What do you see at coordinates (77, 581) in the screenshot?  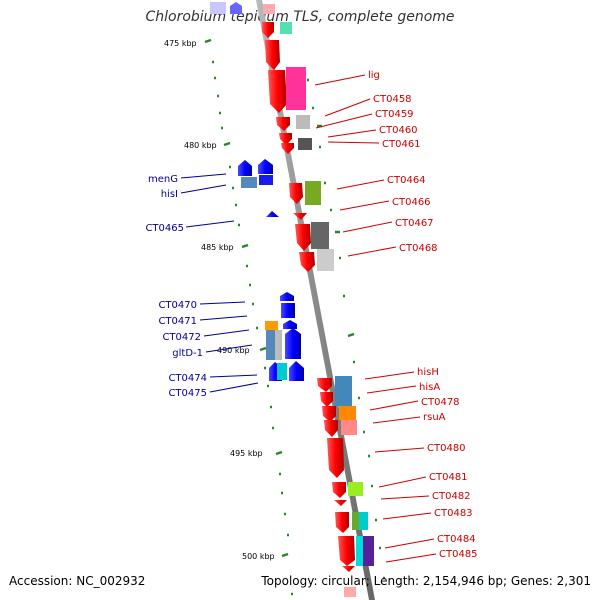 I see `accession-text: Accession: NC_002932` at bounding box center [77, 581].